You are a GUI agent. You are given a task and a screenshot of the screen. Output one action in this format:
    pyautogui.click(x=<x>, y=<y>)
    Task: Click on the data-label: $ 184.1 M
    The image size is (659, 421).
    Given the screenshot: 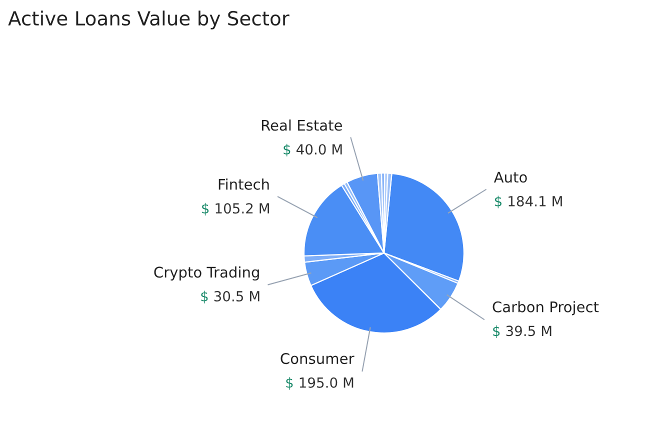 What is the action you would take?
    pyautogui.click(x=528, y=202)
    